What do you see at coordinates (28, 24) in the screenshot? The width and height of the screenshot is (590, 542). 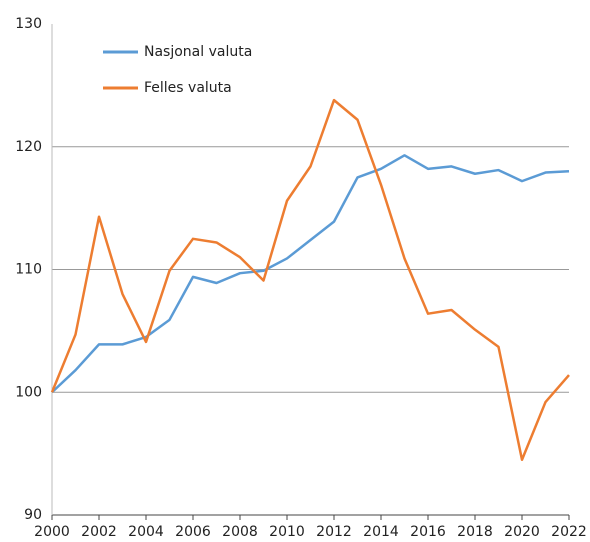 I see `y-tick-label: 130` at bounding box center [28, 24].